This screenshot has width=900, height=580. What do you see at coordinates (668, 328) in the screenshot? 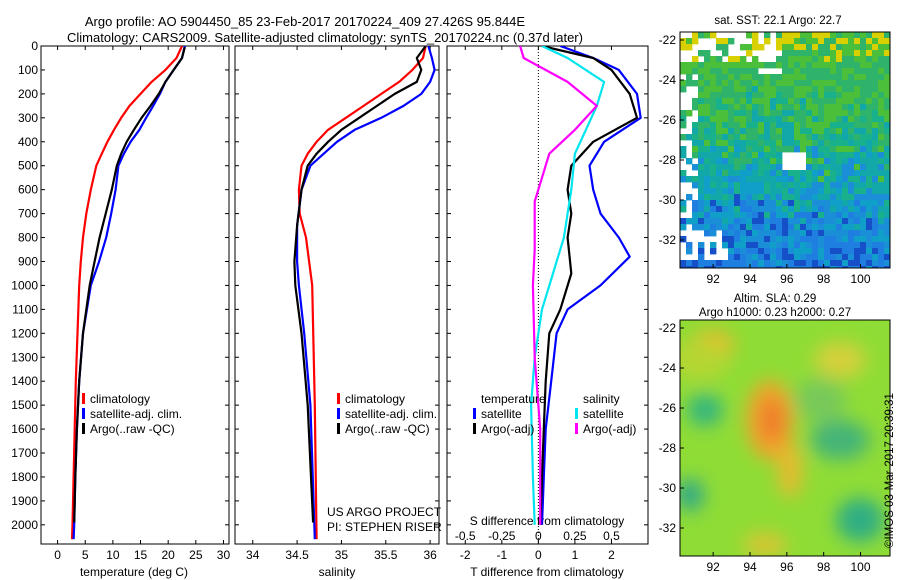
I see `map-y-tick-label: -22` at bounding box center [668, 328].